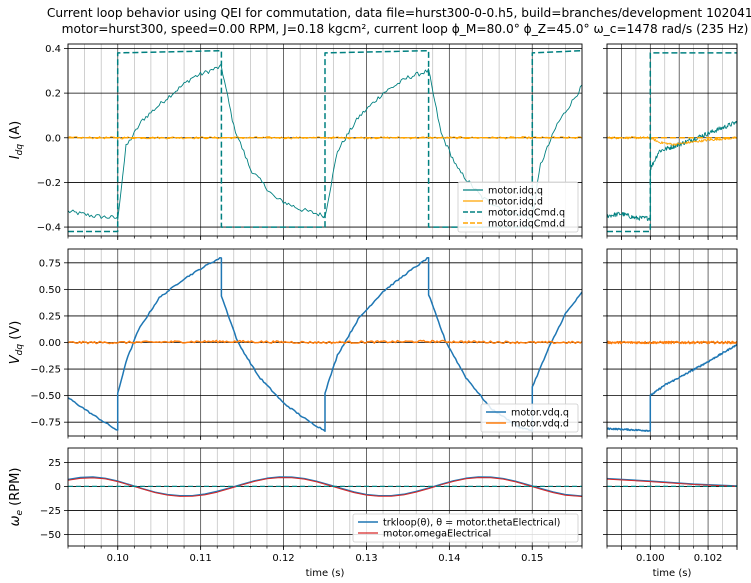 This screenshot has height=583, width=751. Describe the element at coordinates (49, 228) in the screenshot. I see `y-tick-label: −0.4` at that location.